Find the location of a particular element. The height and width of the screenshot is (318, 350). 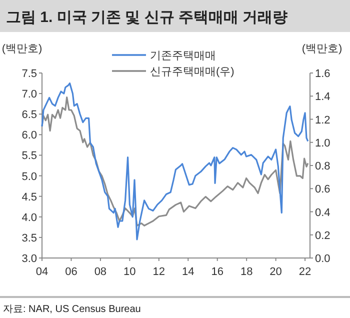

y2-axis-title: (백만호) is located at coordinates (322, 49).